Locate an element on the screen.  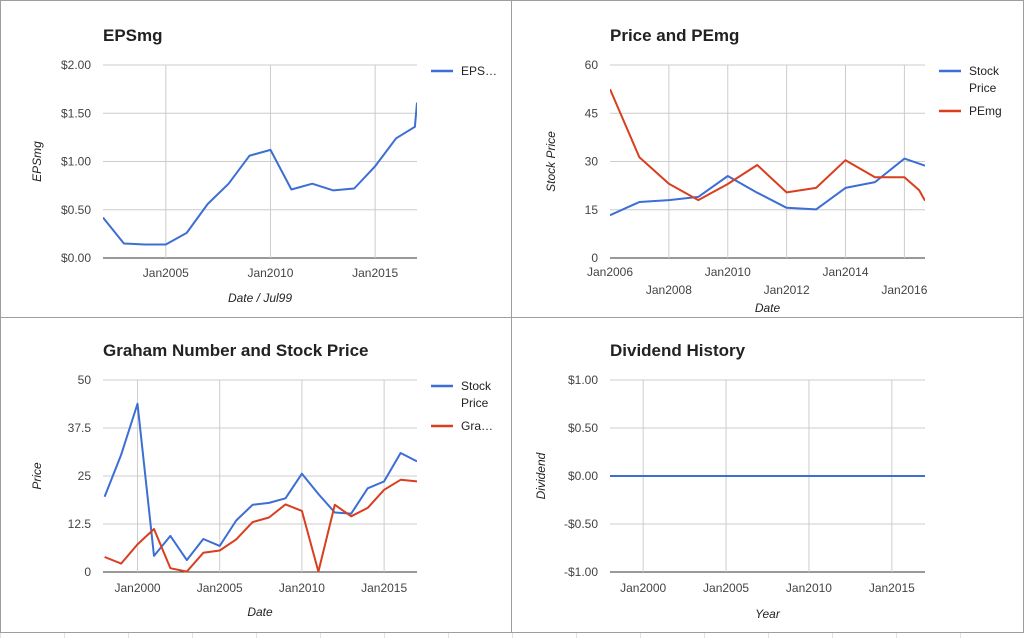
x-tick-label: Jan2008 is located at coordinates (669, 290).